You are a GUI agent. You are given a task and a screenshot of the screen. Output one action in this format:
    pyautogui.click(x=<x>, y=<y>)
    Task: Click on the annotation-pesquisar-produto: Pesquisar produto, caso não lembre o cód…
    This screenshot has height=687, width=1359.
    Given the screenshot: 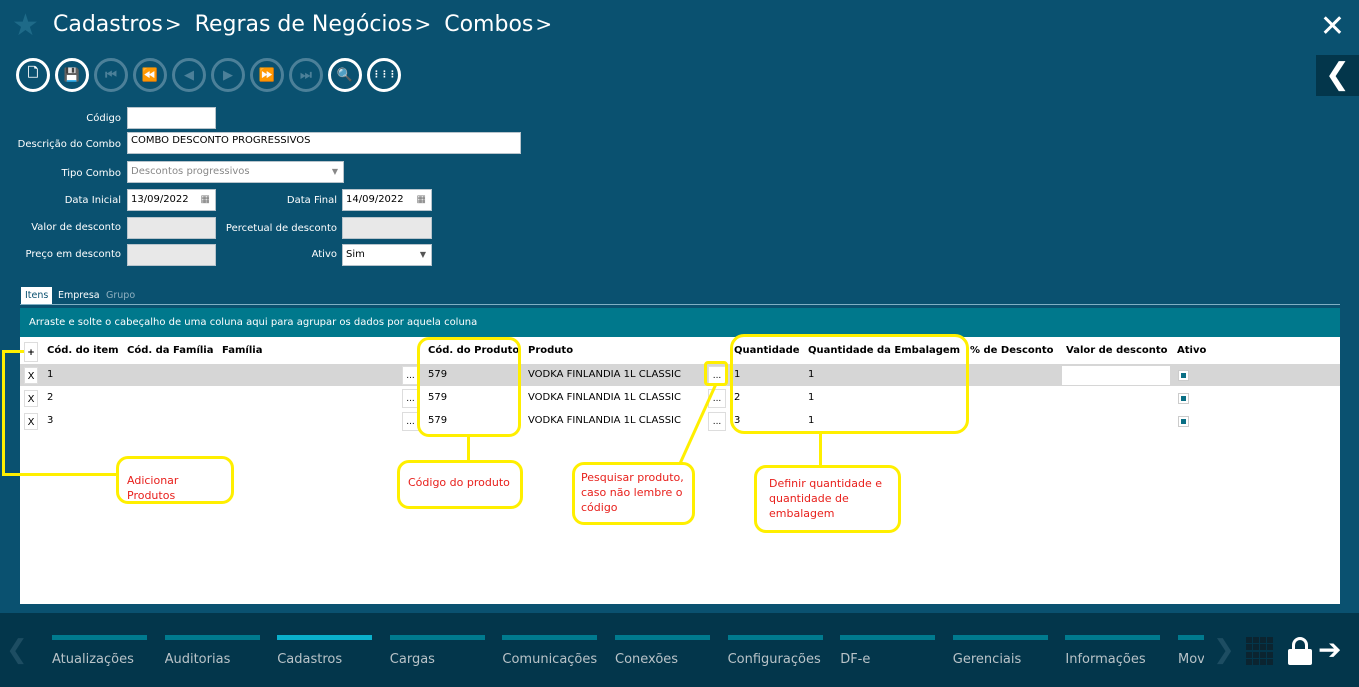 What is the action you would take?
    pyautogui.click(x=633, y=493)
    